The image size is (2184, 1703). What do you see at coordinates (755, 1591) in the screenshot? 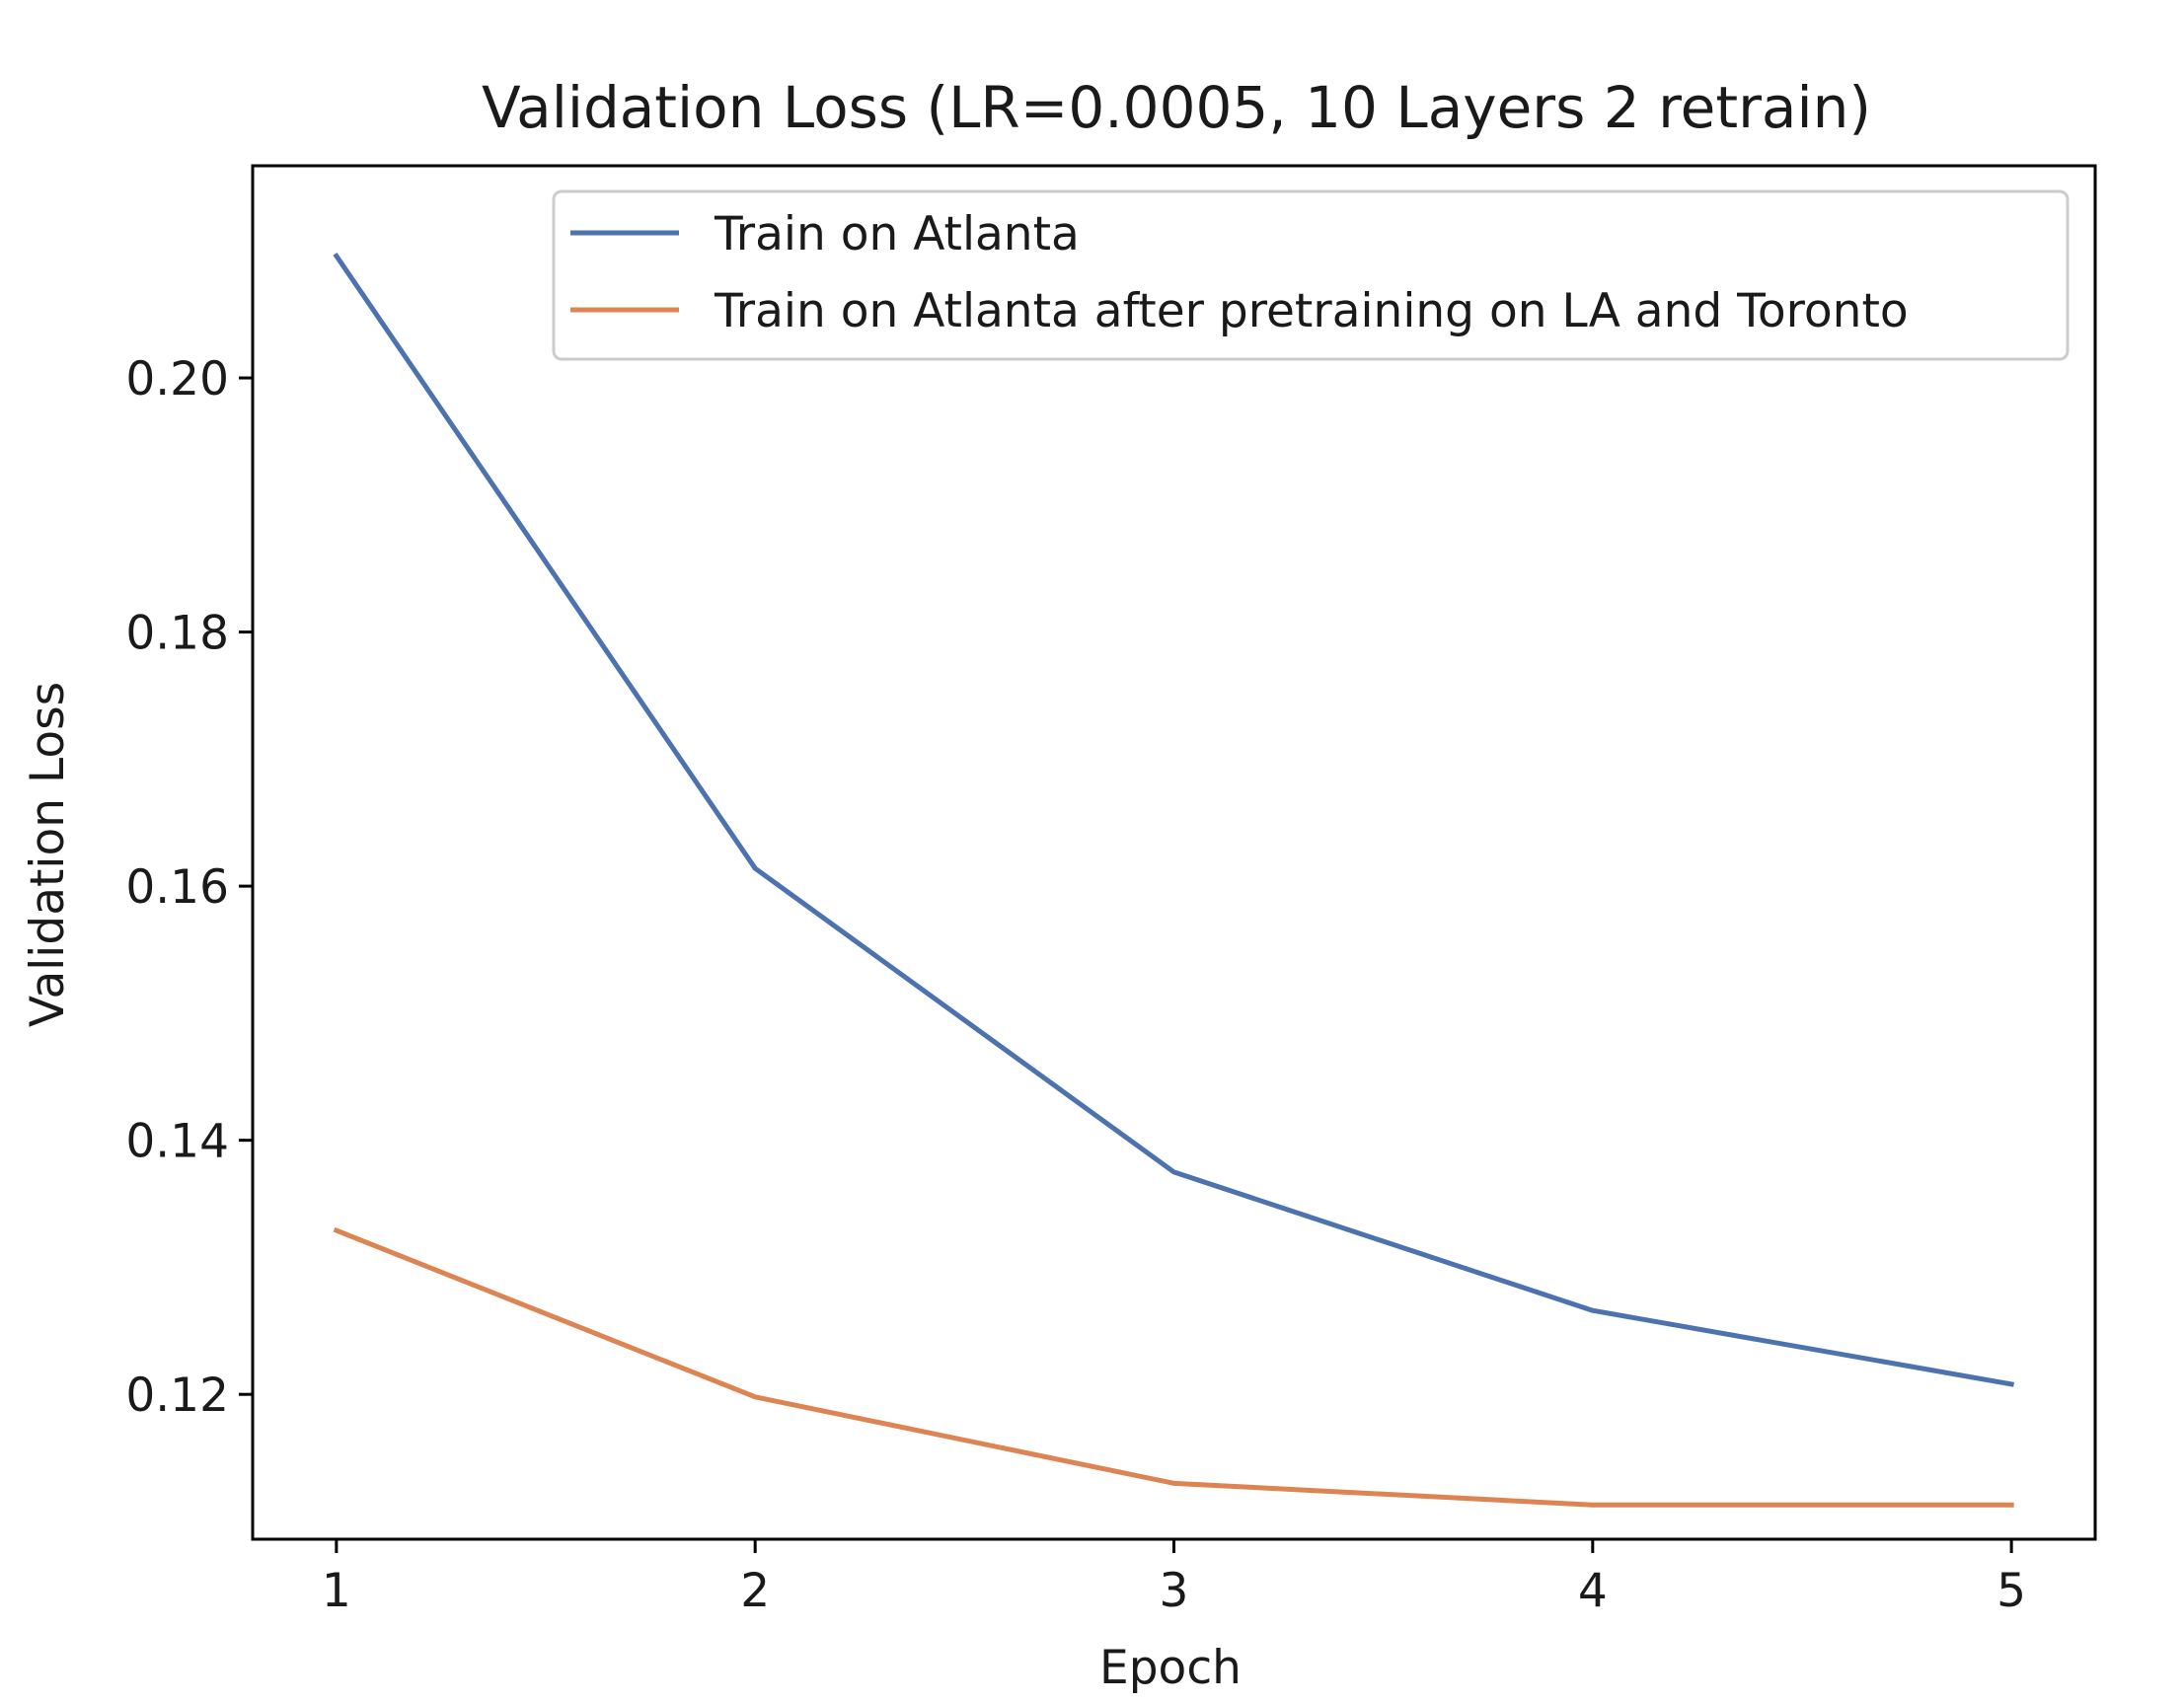
I see `x-tick-label: 2` at bounding box center [755, 1591].